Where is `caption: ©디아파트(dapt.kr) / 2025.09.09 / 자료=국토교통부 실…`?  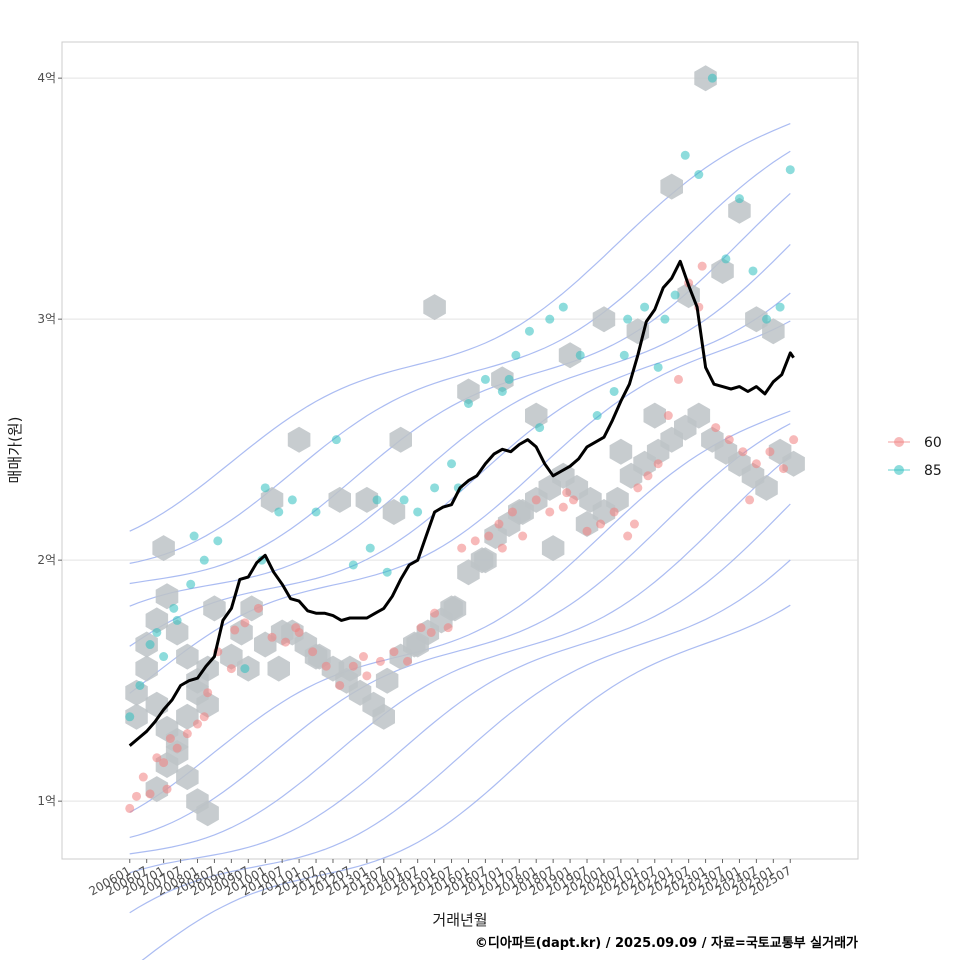 caption: ©디아파트(dapt.kr) / 2025.09.09 / 자료=국토교통부 실… is located at coordinates (666, 943).